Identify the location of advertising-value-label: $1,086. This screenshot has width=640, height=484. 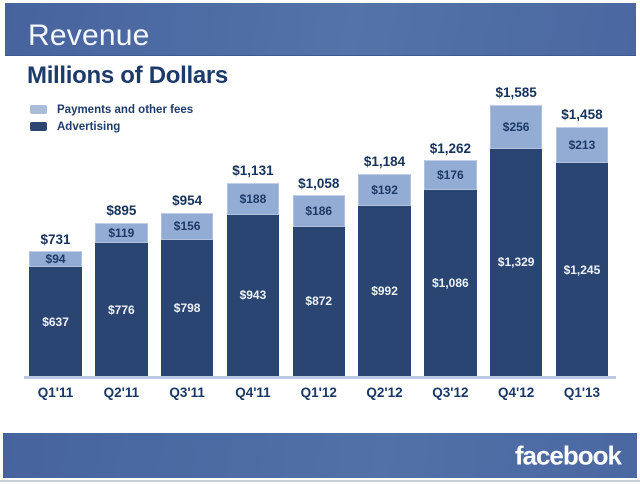
(450, 283).